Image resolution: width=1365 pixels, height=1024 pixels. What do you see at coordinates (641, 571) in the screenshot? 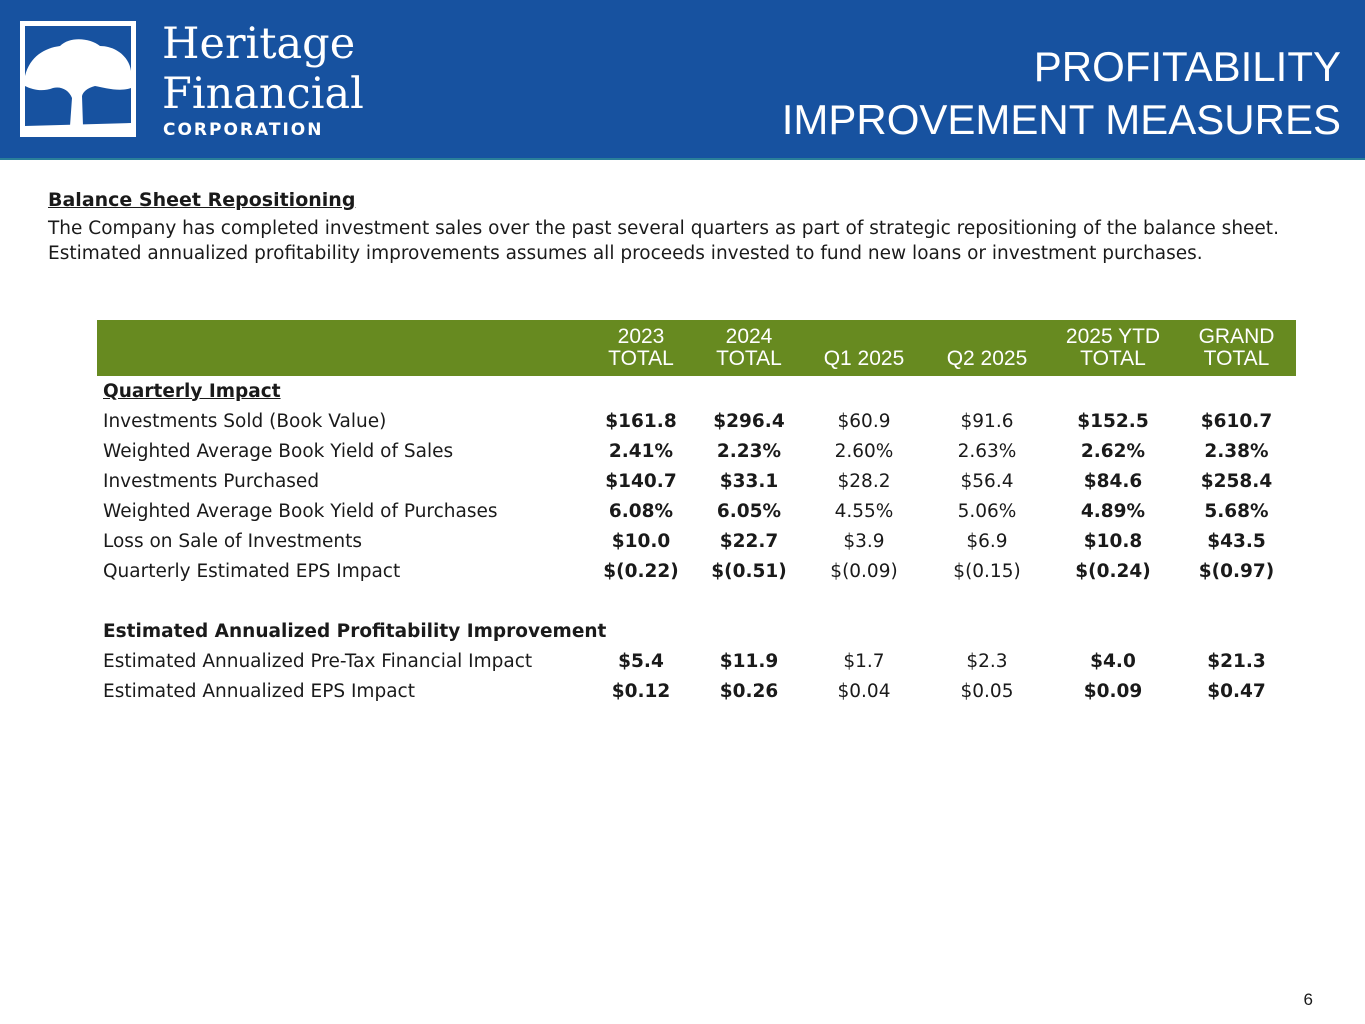
I see `cell-value: $(0.22)` at bounding box center [641, 571].